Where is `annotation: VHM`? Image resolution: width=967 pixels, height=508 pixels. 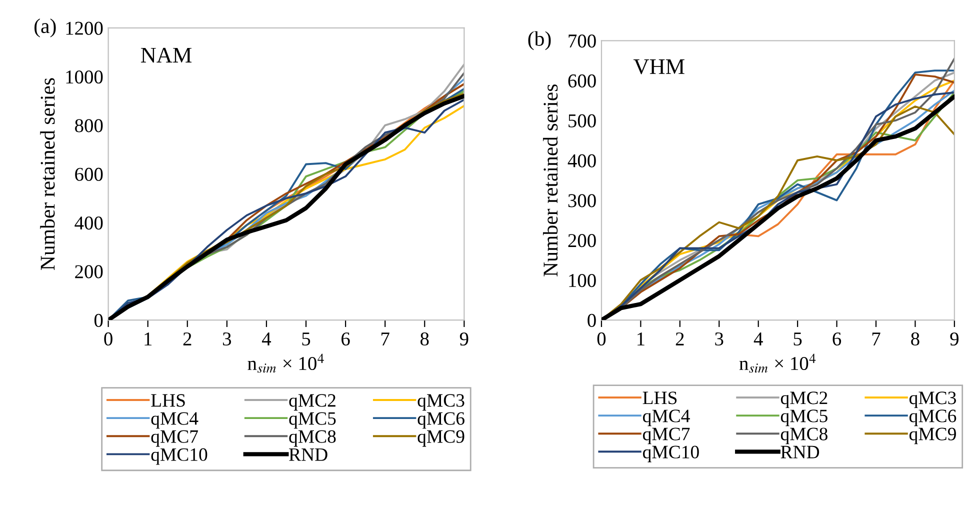 annotation: VHM is located at coordinates (658, 66).